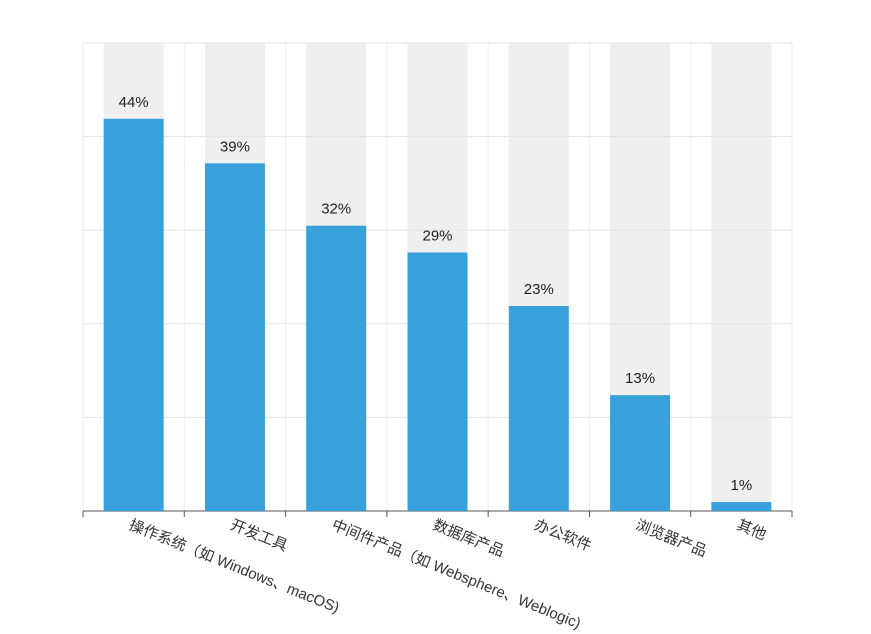  I want to click on category-band, so click(741, 277).